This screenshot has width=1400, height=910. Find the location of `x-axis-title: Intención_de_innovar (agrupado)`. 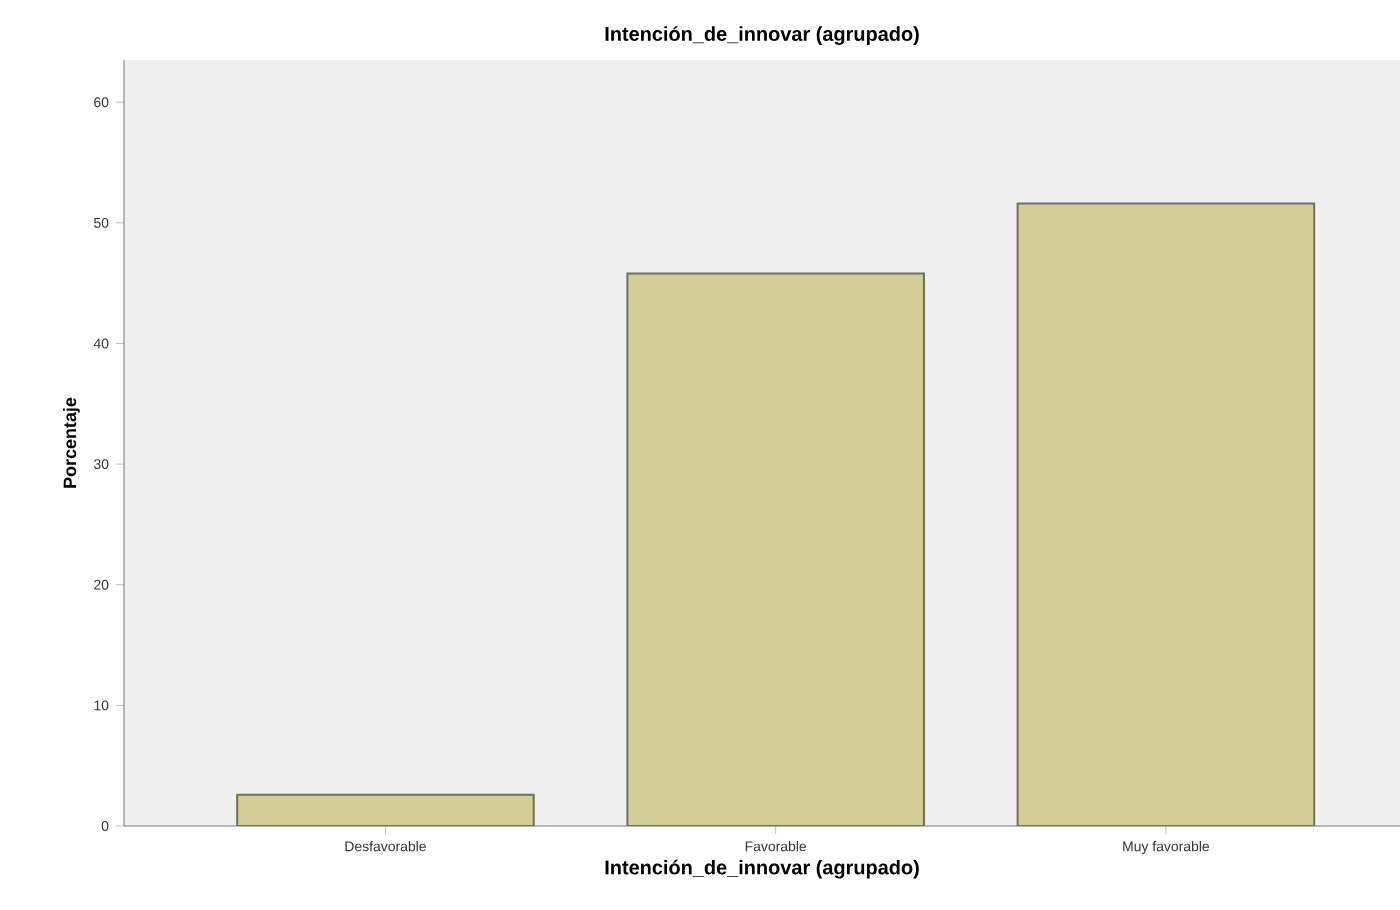

x-axis-title: Intención_de_innovar (agrupado) is located at coordinates (762, 869).